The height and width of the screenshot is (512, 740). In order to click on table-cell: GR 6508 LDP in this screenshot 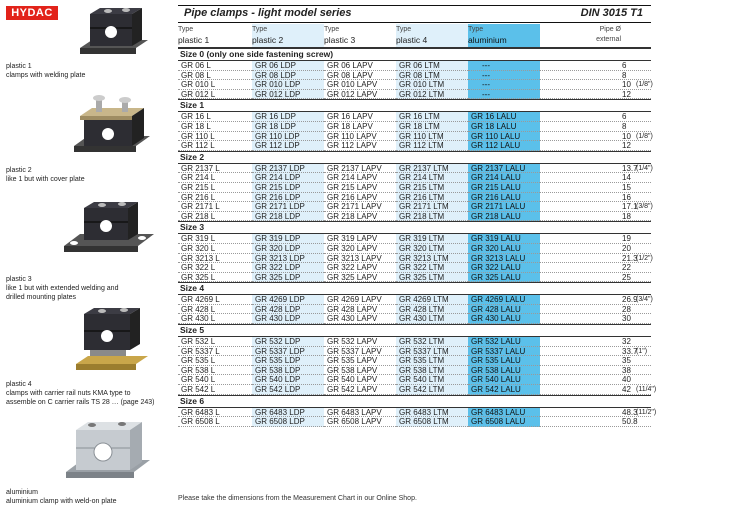, I will do `click(288, 422)`.